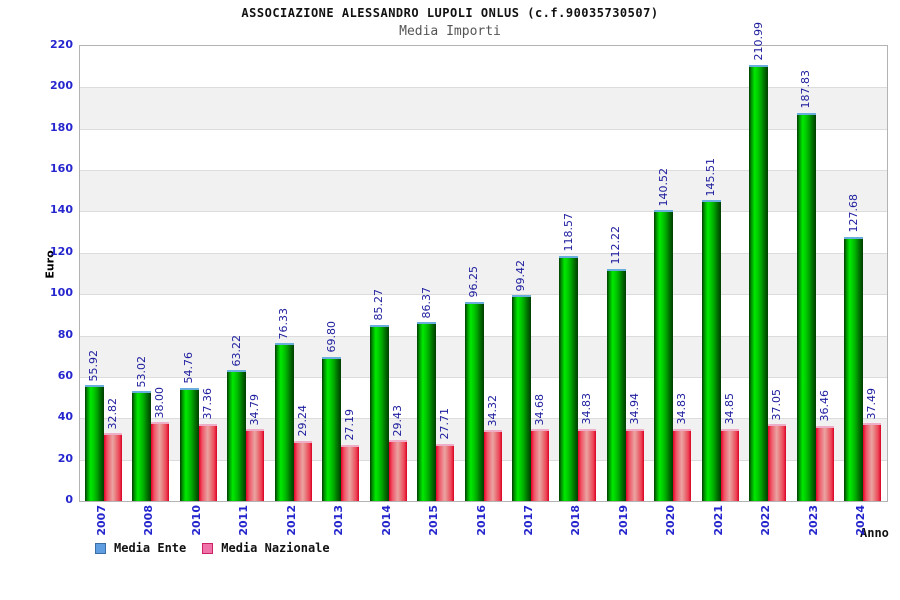  Describe the element at coordinates (189, 368) in the screenshot. I see `value-label: 54.76` at that location.